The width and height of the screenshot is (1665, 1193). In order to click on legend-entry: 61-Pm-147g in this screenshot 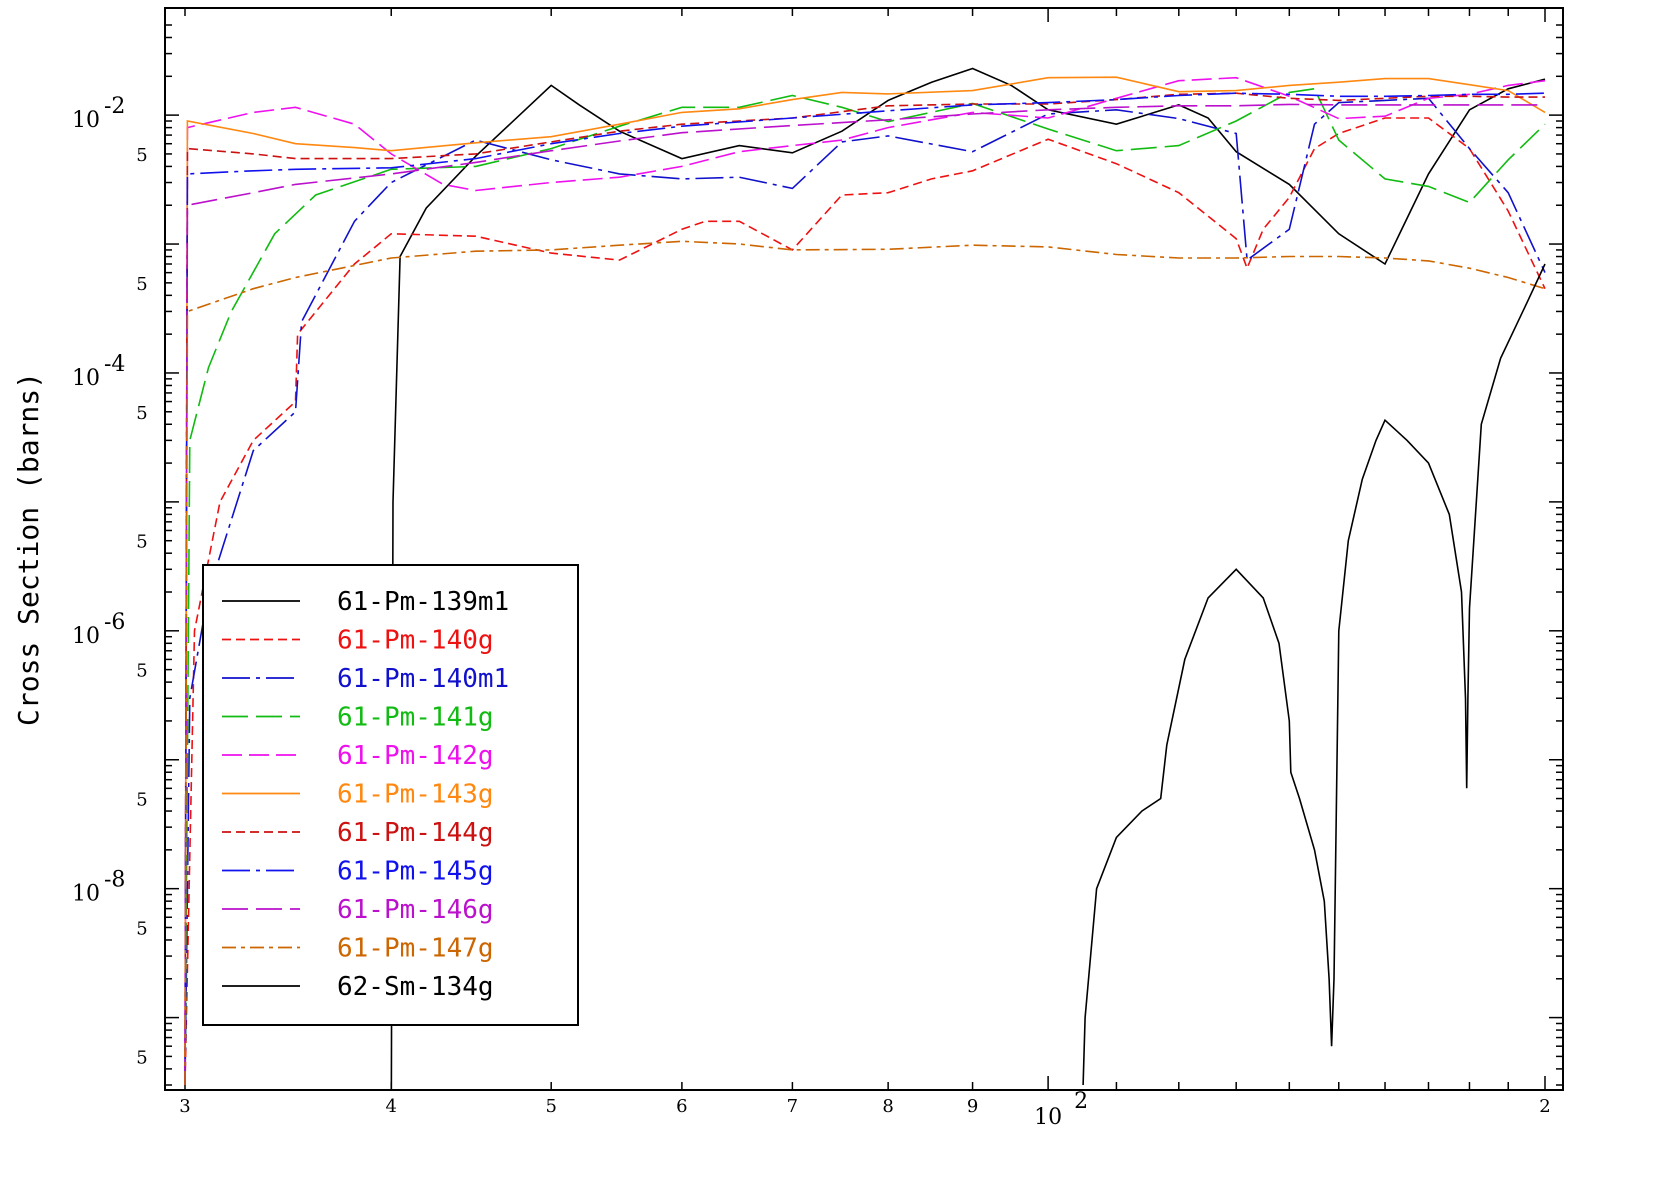, I will do `click(415, 949)`.